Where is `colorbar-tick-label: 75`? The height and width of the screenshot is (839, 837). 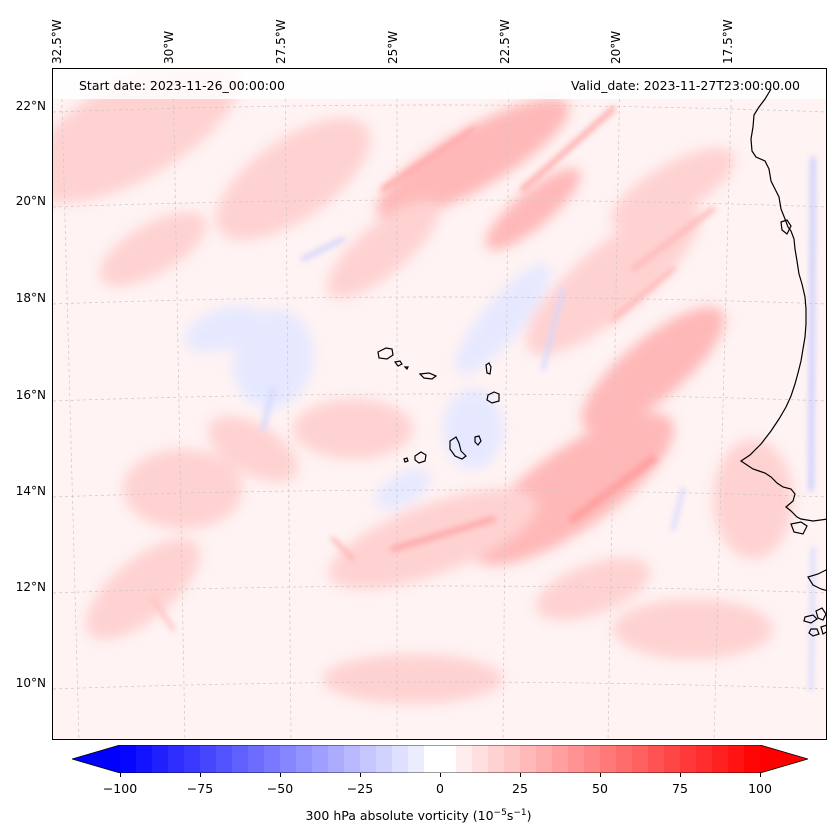
colorbar-tick-label: 75 is located at coordinates (680, 788).